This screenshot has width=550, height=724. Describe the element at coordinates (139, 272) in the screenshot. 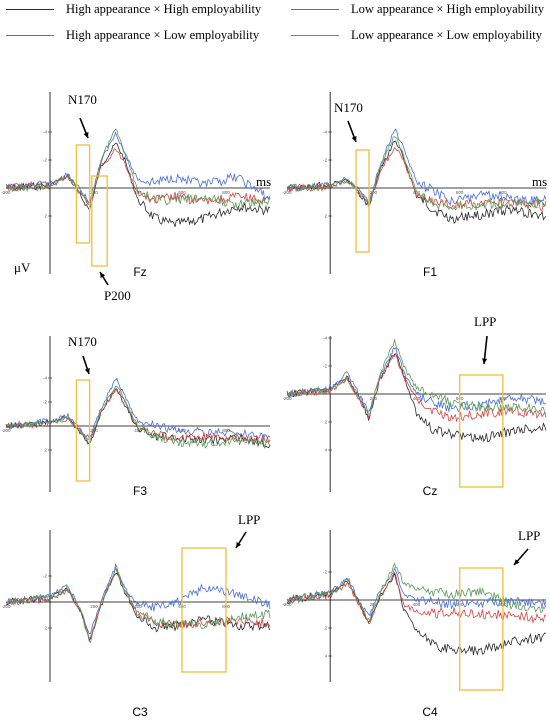

I see `electrode-label: Fz` at that location.